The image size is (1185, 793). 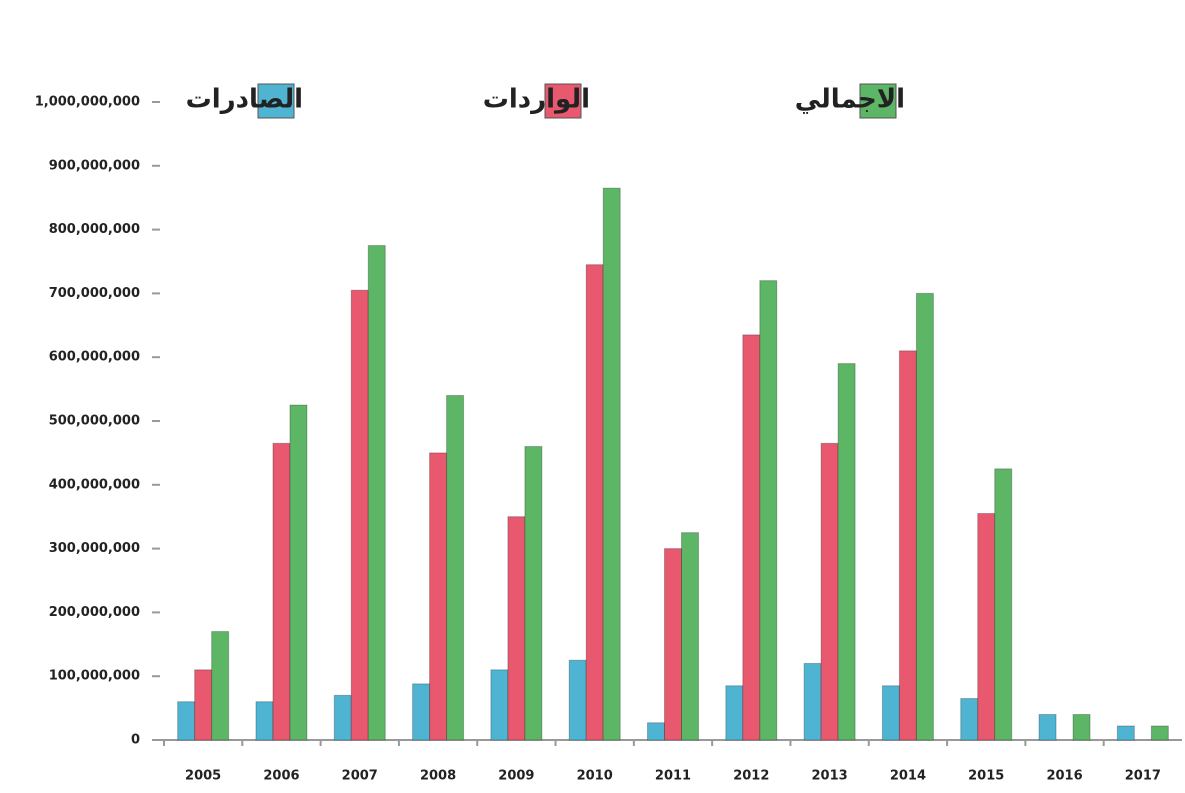 What do you see at coordinates (850, 100) in the screenshot?
I see `legend-label: الاجمالي` at bounding box center [850, 100].